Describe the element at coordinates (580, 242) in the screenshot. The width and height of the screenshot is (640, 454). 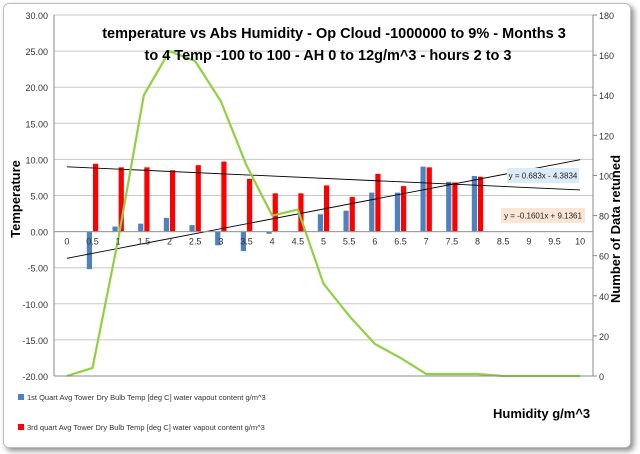
I see `x-tick-label: 10` at that location.